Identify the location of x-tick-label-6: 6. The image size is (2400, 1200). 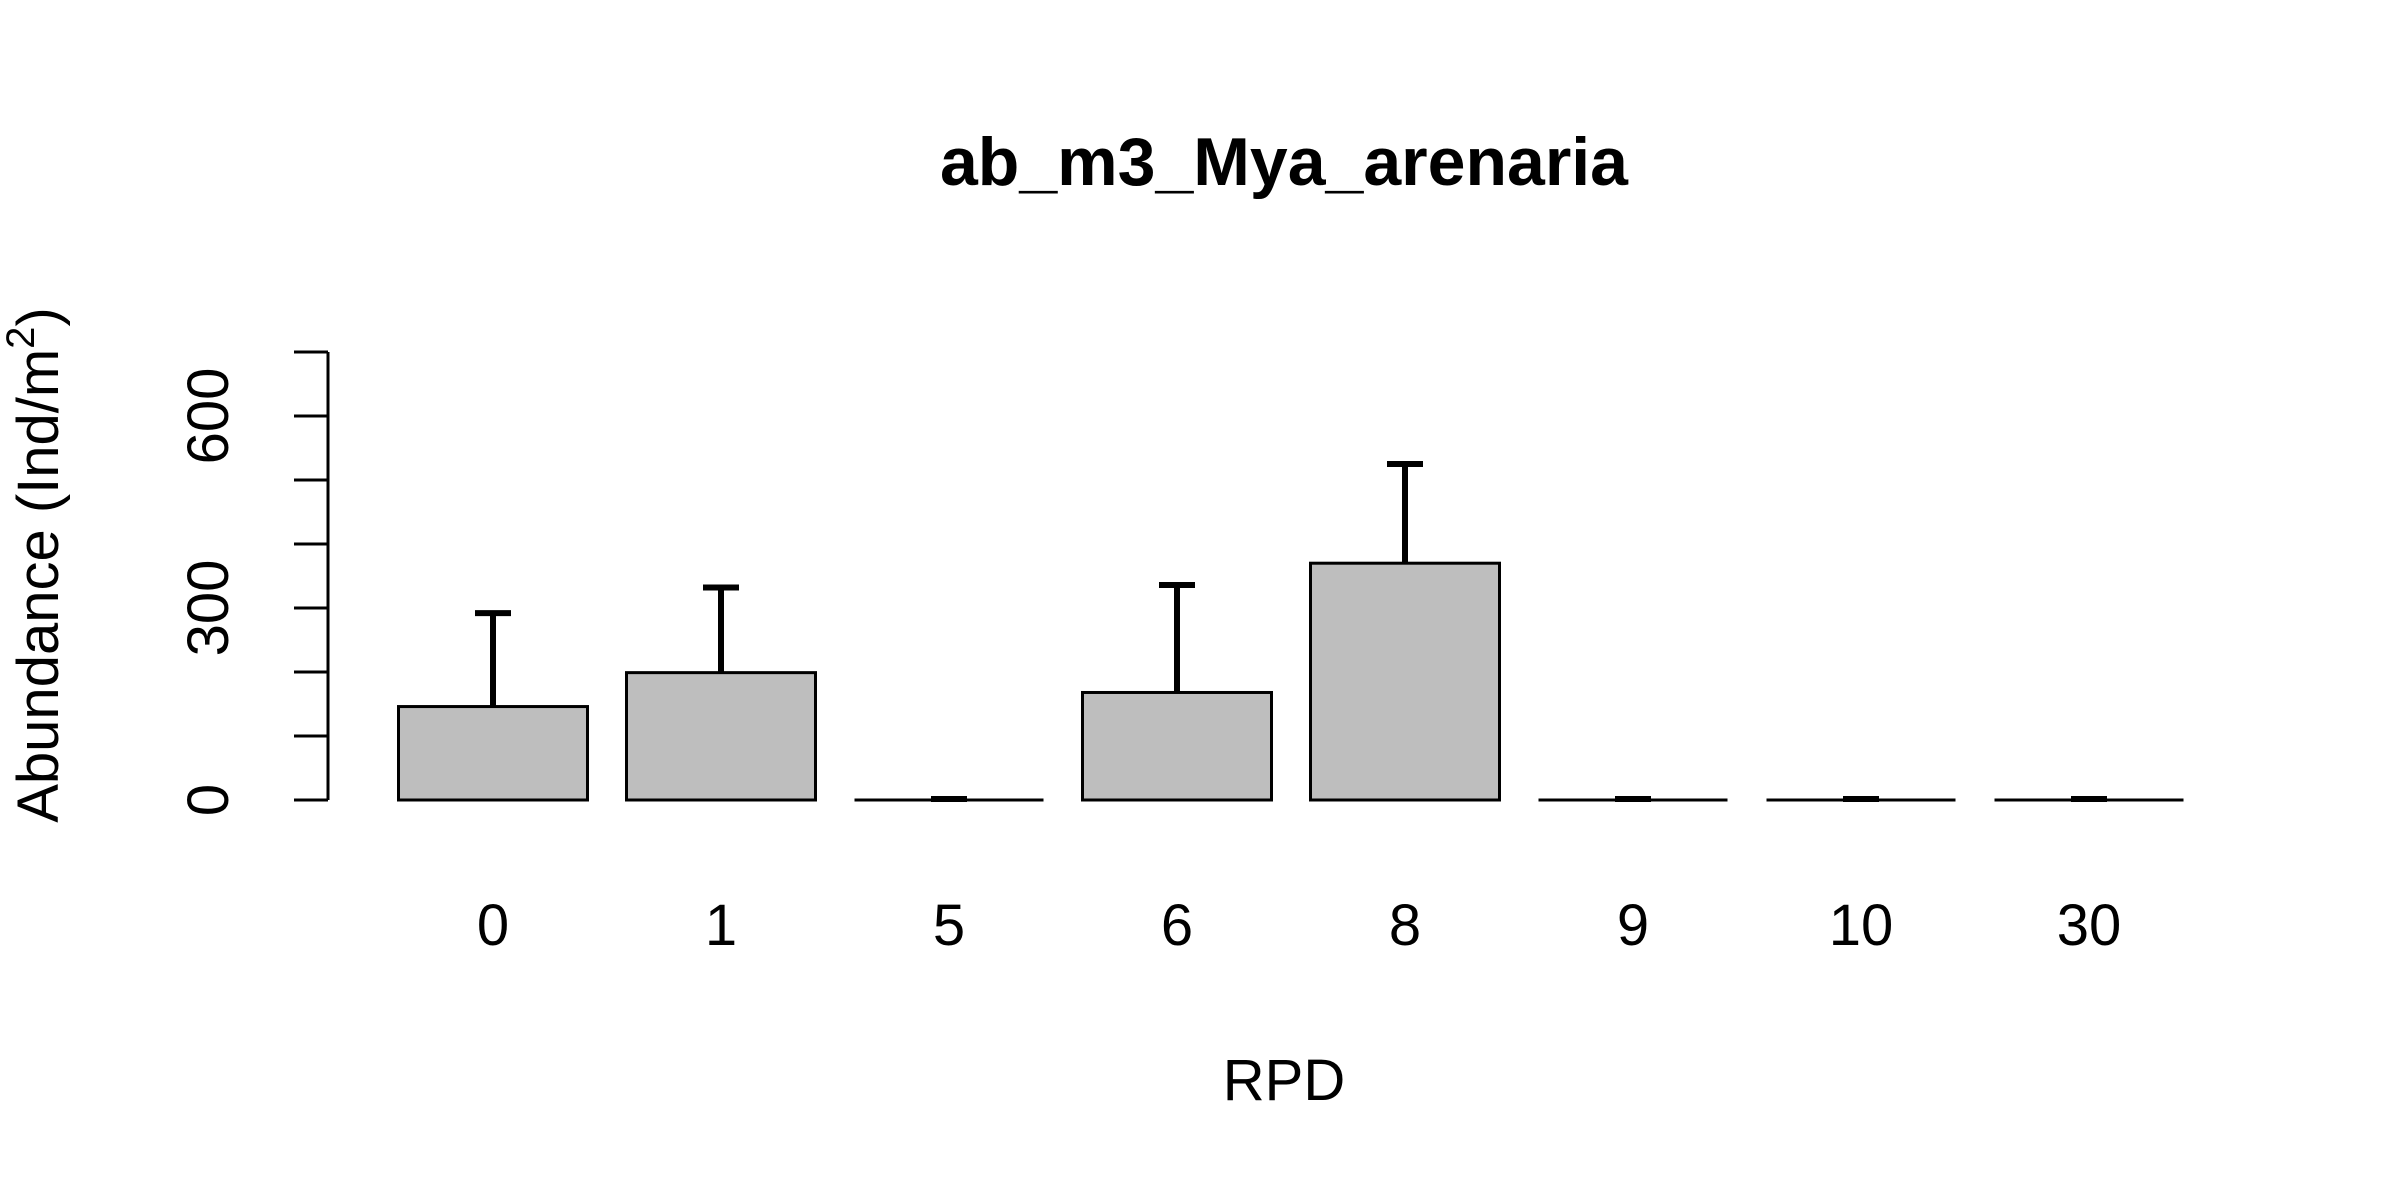
(1177, 925).